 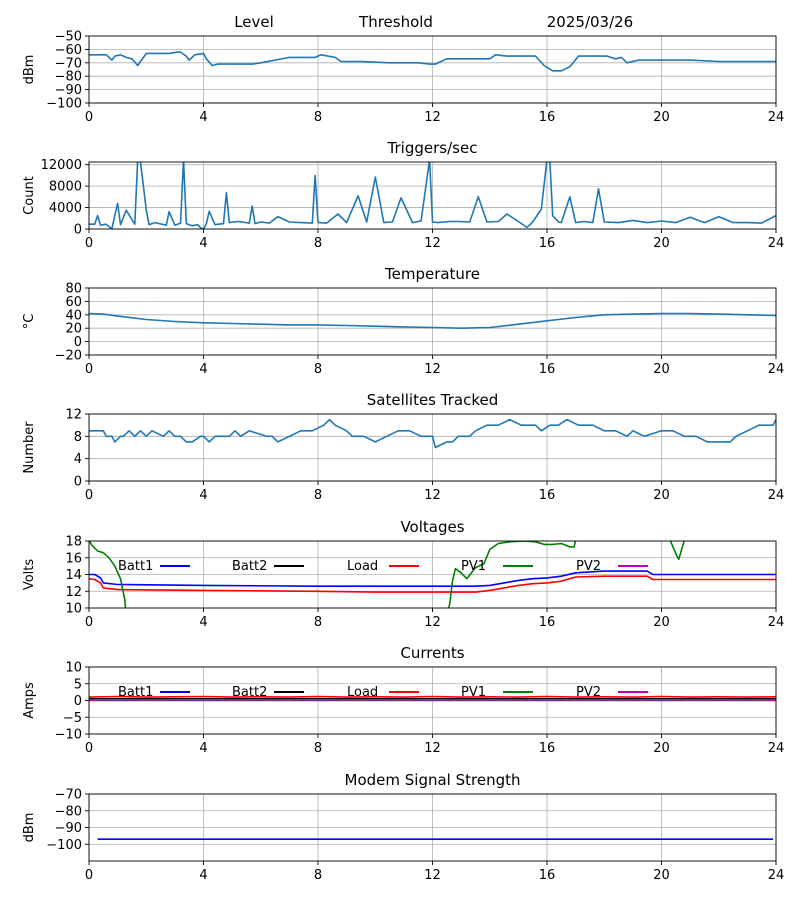 I want to click on chart-title: Currents, so click(x=432, y=653).